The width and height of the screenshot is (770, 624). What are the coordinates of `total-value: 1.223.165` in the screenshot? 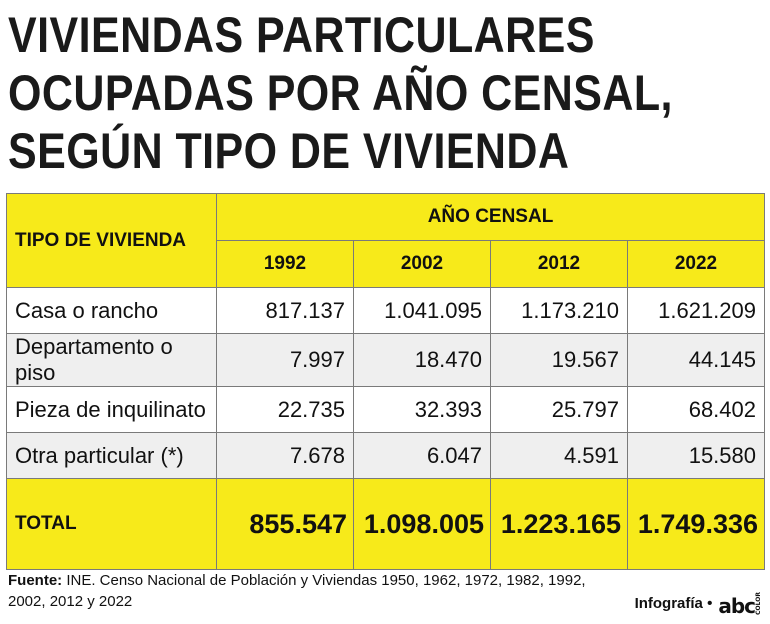 It's located at (559, 524).